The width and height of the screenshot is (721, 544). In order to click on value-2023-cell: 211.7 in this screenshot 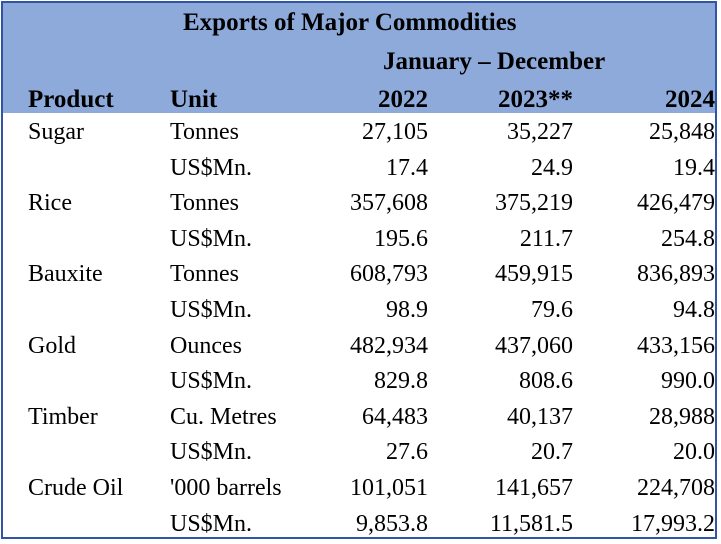, I will do `click(546, 238)`.